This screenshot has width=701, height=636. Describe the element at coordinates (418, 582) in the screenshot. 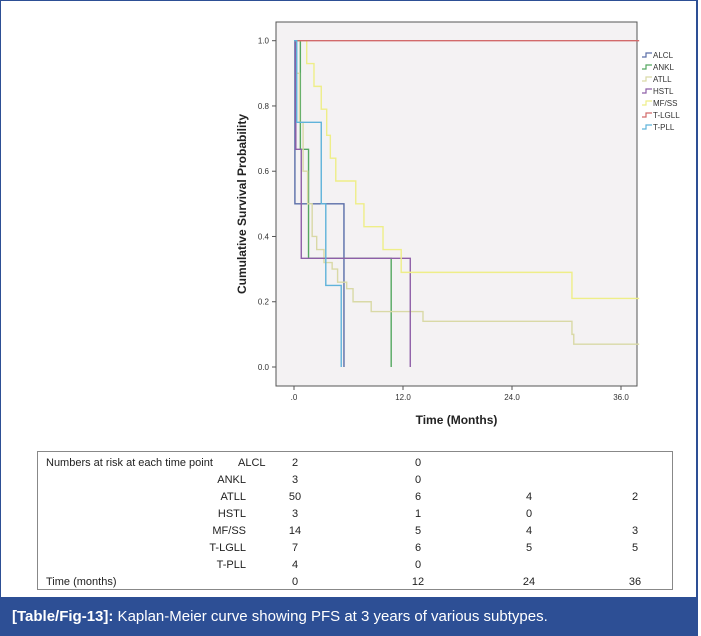

I see `time-value: 12` at that location.